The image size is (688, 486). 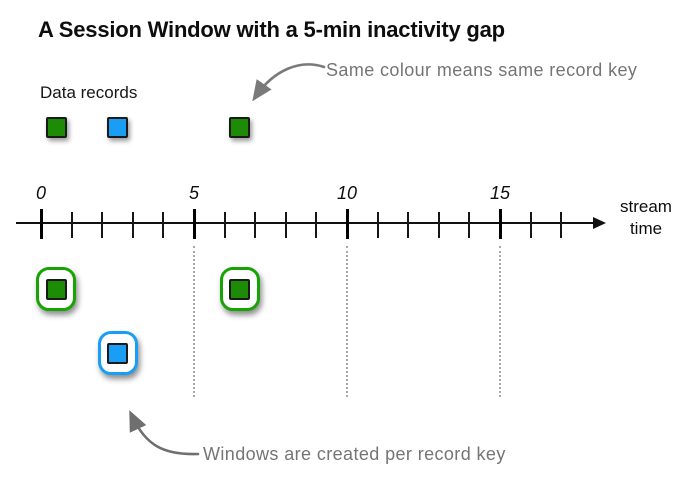 What do you see at coordinates (193, 193) in the screenshot?
I see `axis-tick-label: 5` at bounding box center [193, 193].